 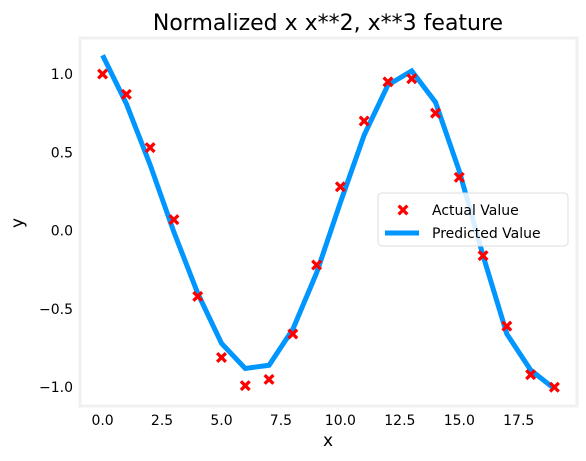 I want to click on y-tick-label: 0.0, so click(x=62, y=232).